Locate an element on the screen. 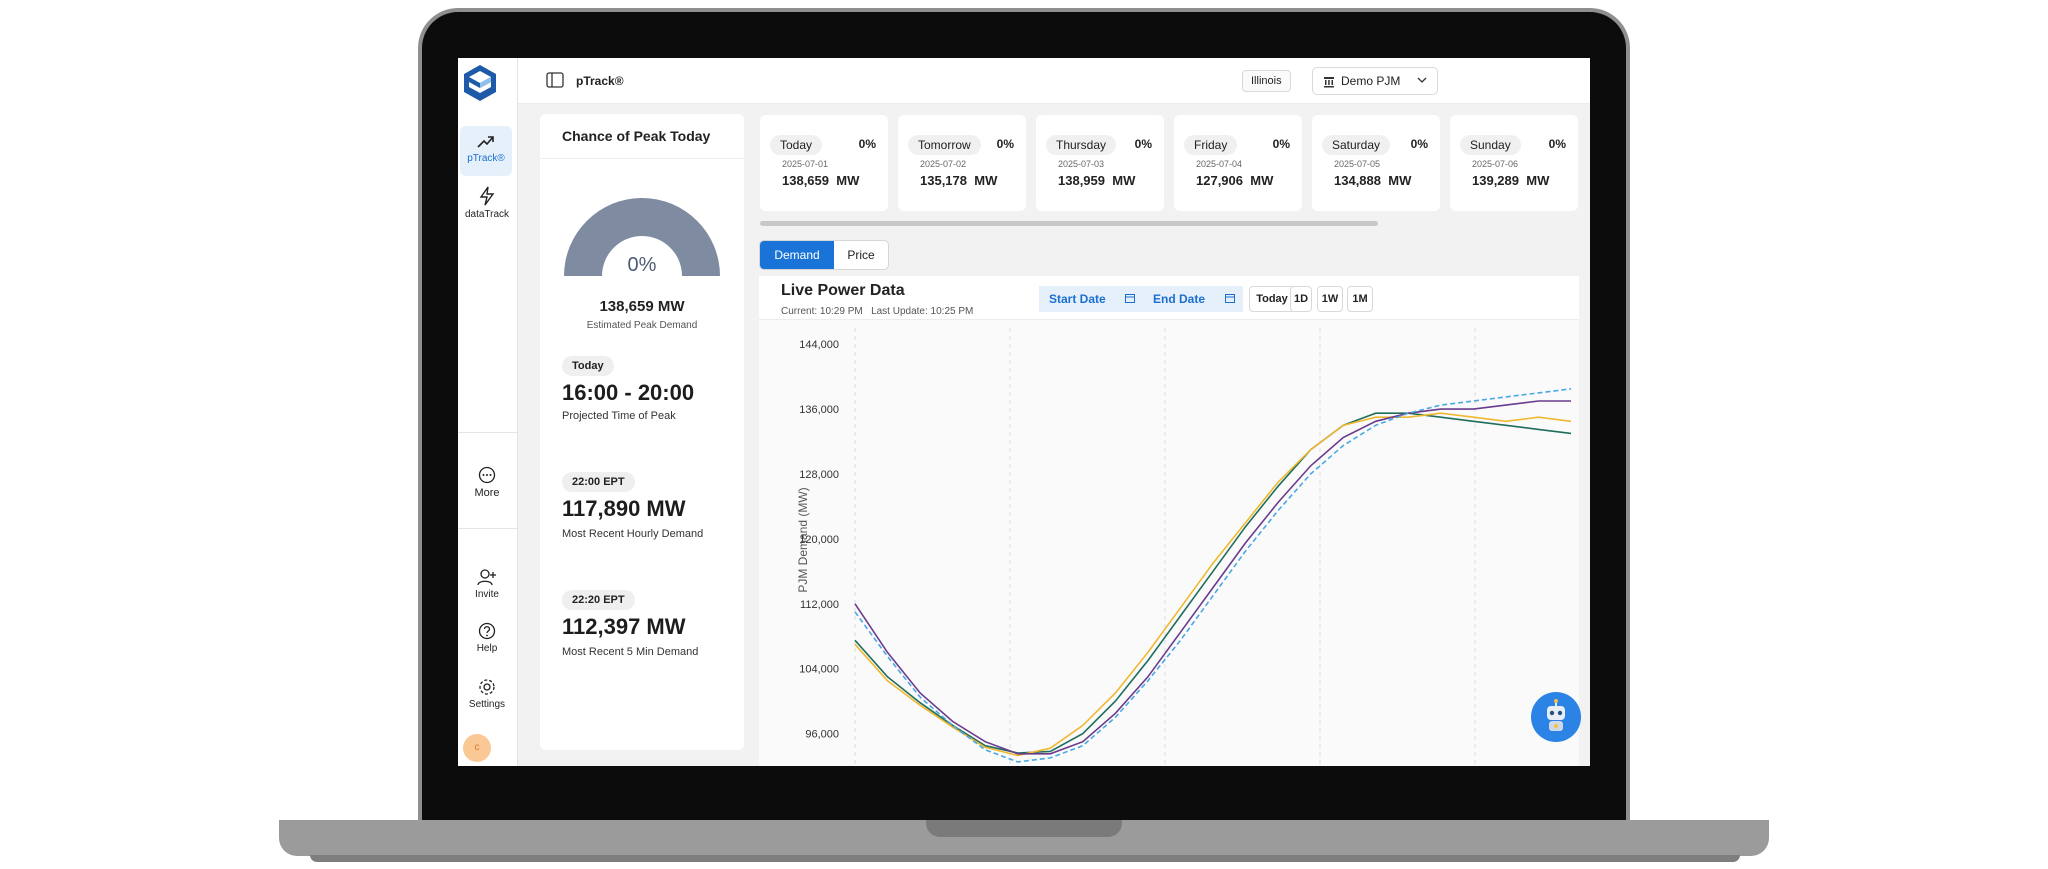  peak-gauge is located at coordinates (642, 237).